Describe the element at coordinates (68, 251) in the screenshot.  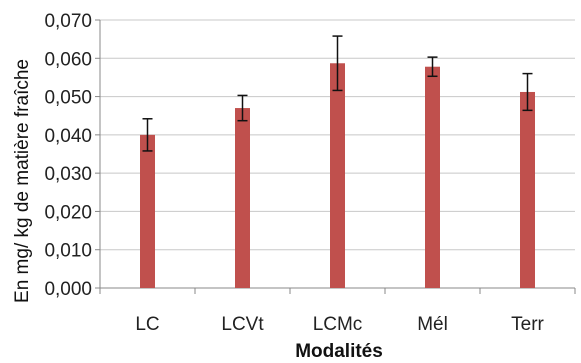
I see `y-tick-label: 0,010` at that location.